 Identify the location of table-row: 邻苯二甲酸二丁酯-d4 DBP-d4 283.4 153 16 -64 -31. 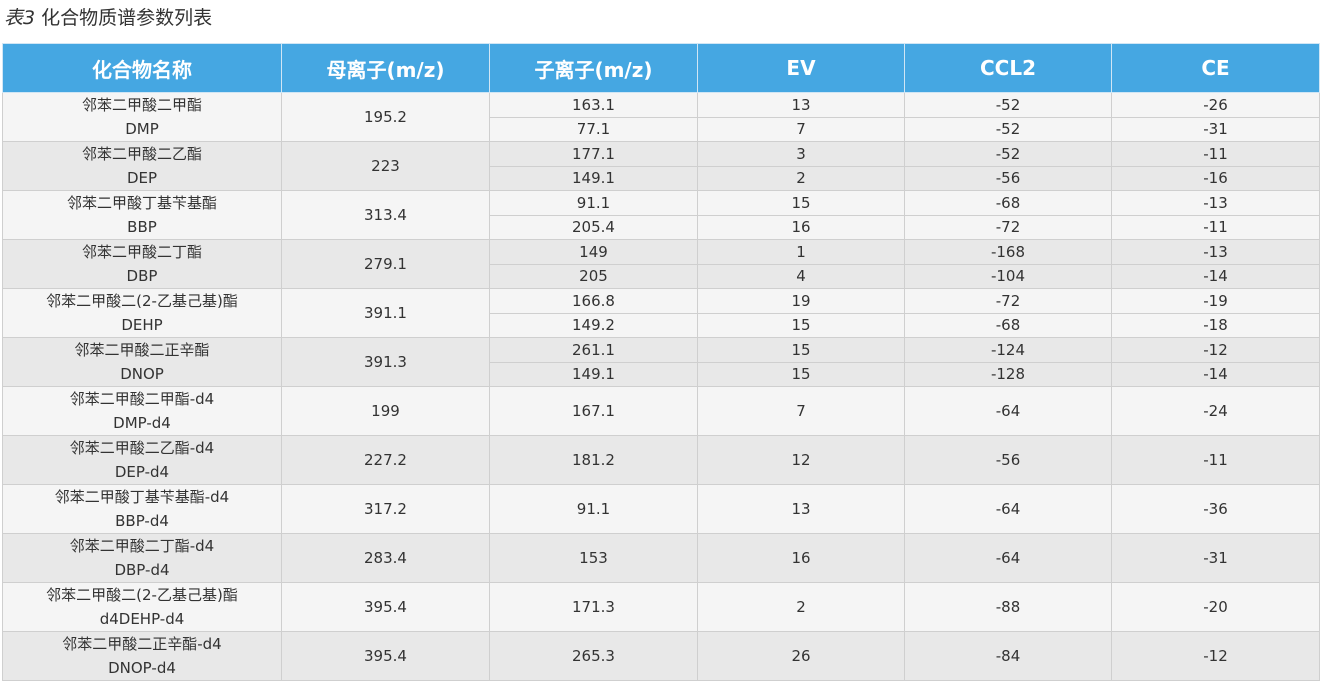
(661, 558).